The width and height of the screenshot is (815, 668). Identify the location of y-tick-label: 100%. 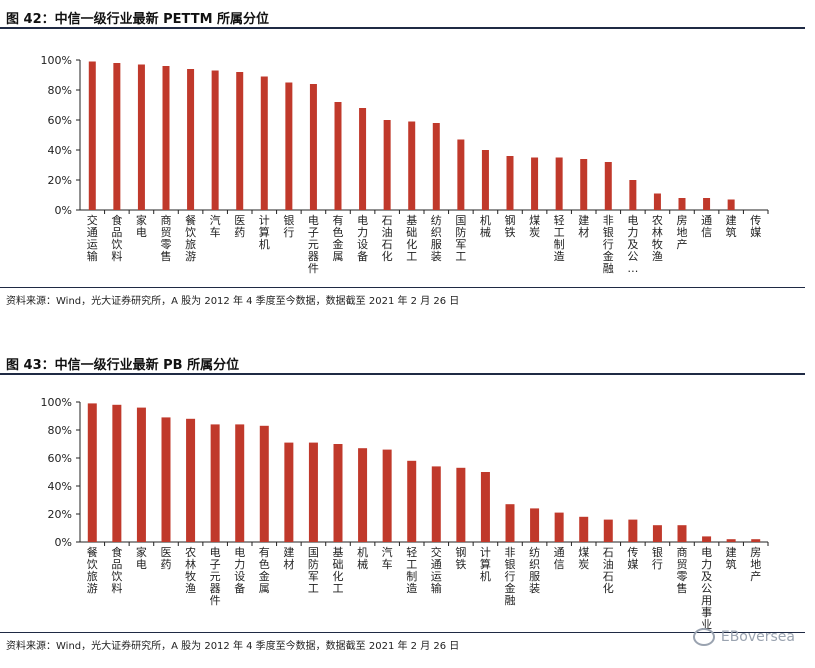
(56, 60).